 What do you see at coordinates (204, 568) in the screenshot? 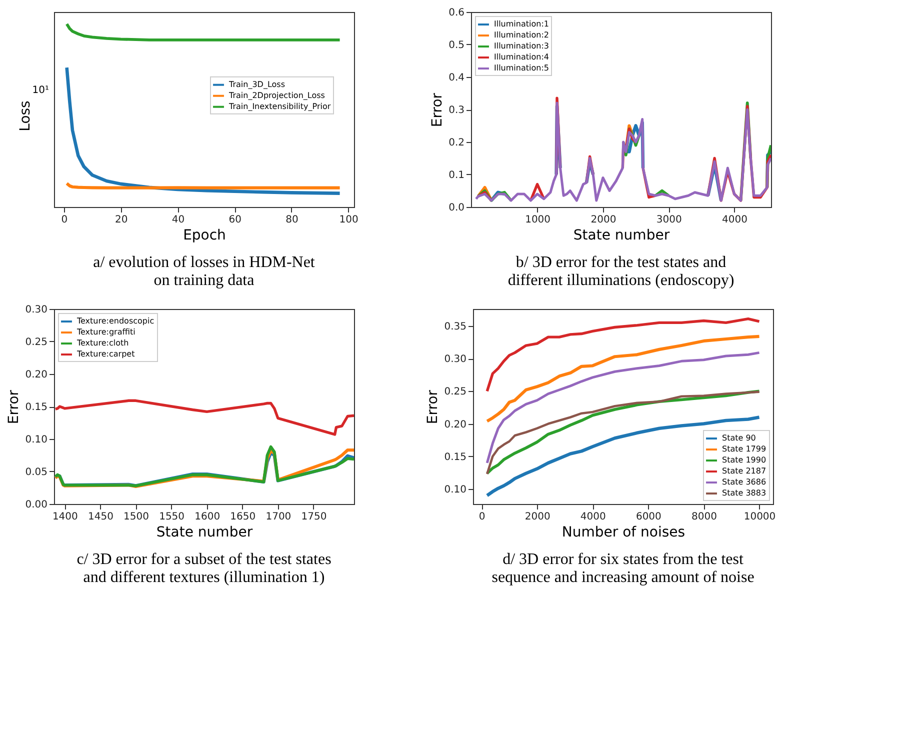
I see `text: c/ 3D error for a subset of the test states and different textures (illumination 1)` at bounding box center [204, 568].